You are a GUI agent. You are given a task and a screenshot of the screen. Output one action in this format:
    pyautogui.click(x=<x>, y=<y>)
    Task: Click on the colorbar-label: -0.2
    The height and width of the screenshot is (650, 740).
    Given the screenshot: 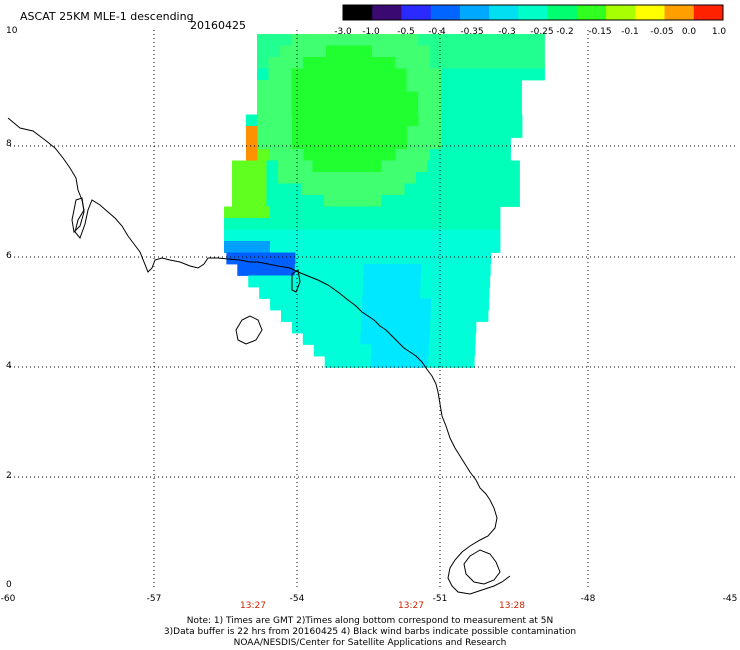 What is the action you would take?
    pyautogui.click(x=565, y=32)
    